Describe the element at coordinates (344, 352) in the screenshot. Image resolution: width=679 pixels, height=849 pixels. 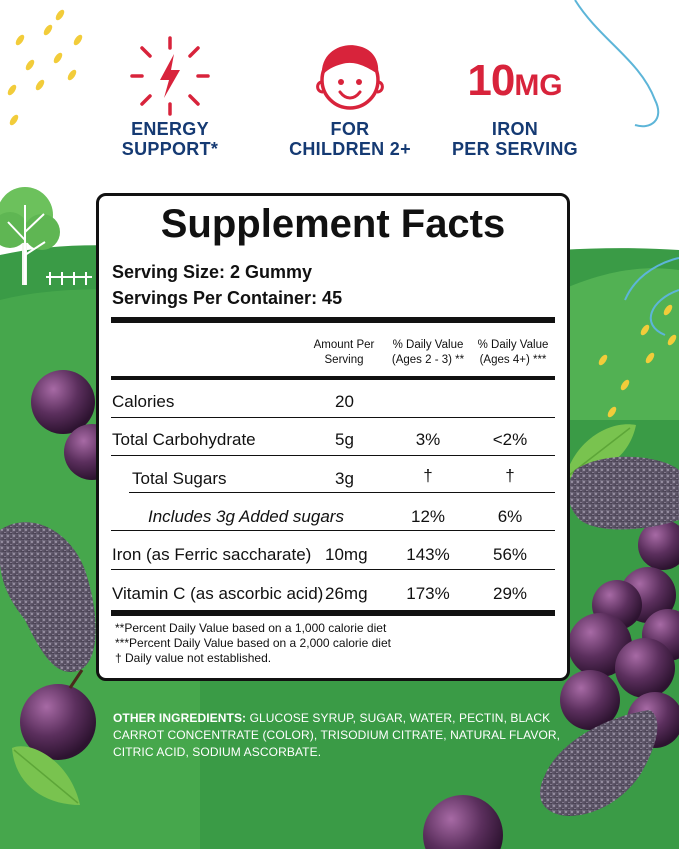
I see `header-amount-per-serving: Amount Per Serving` at that location.